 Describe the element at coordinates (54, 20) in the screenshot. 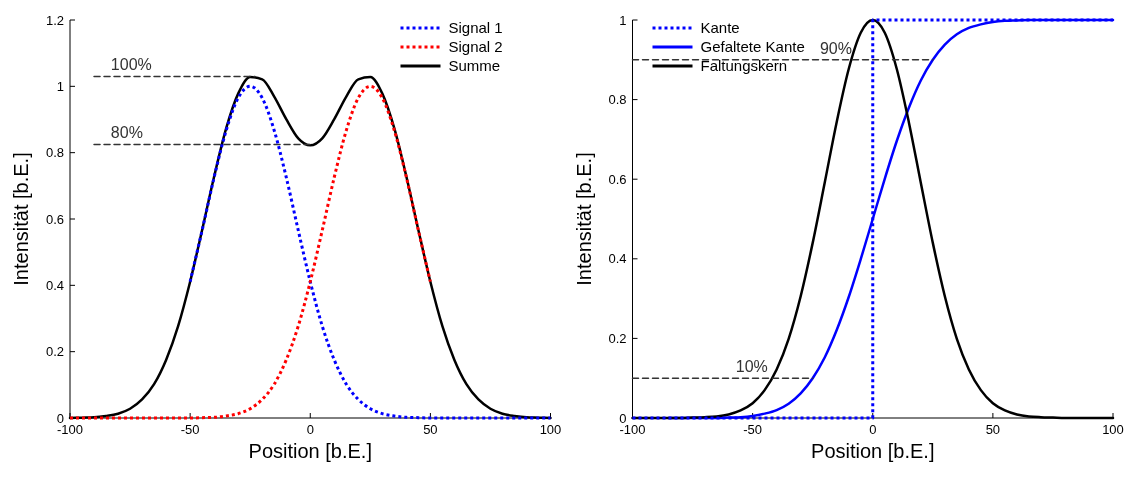

I see `y-tick-label: 1.2` at that location.